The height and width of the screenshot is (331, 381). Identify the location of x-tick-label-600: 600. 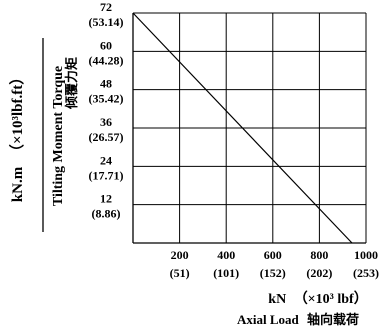
(273, 255).